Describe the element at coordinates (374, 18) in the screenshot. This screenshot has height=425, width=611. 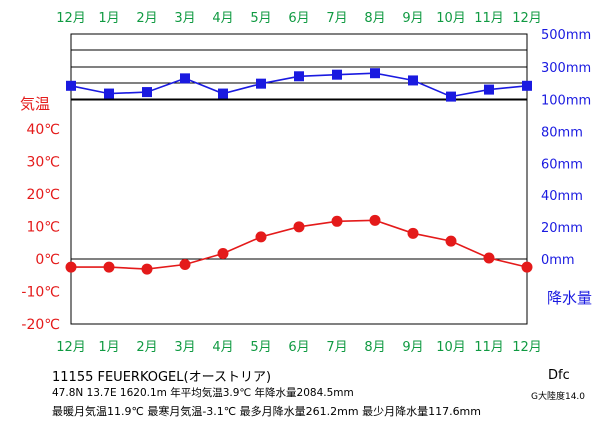
I see `month-label-top-8: 8月` at that location.